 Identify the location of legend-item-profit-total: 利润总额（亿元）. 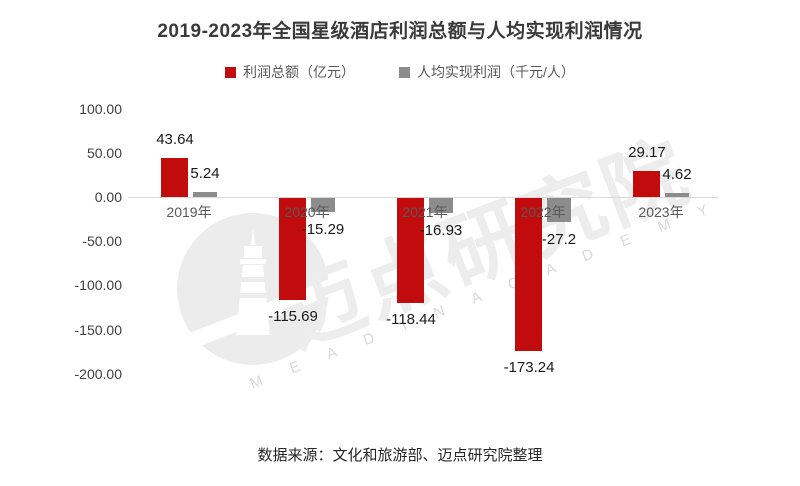
(290, 72).